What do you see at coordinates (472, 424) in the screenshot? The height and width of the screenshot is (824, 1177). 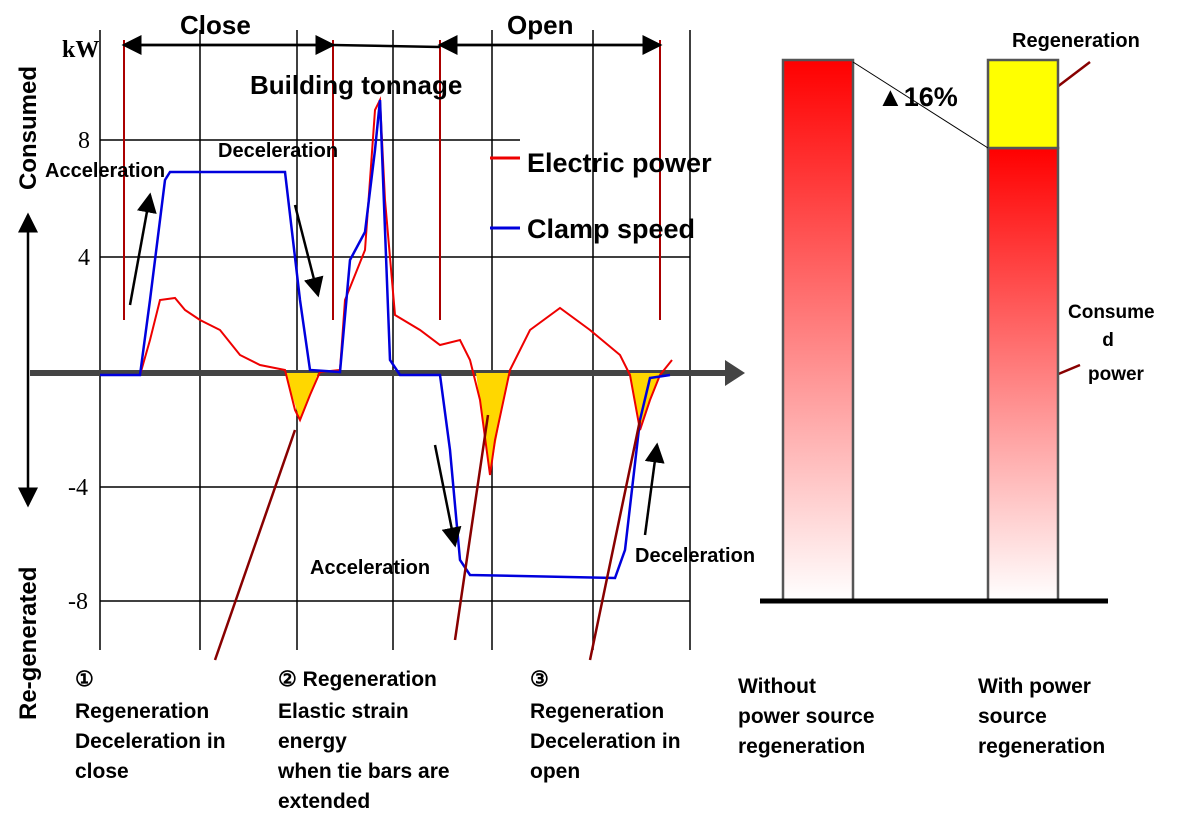 I see `regen-areas` at bounding box center [472, 424].